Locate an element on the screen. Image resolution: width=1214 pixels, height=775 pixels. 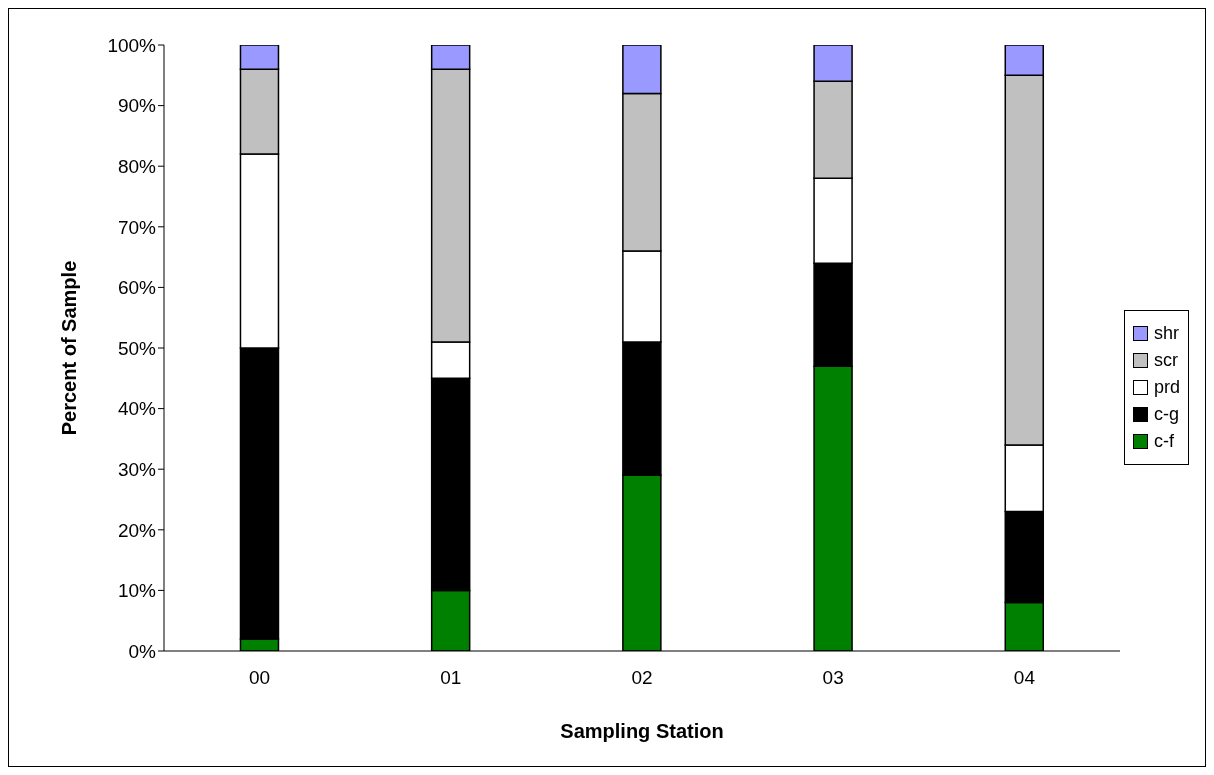
y-tick-label: 60% is located at coordinates (137, 288).